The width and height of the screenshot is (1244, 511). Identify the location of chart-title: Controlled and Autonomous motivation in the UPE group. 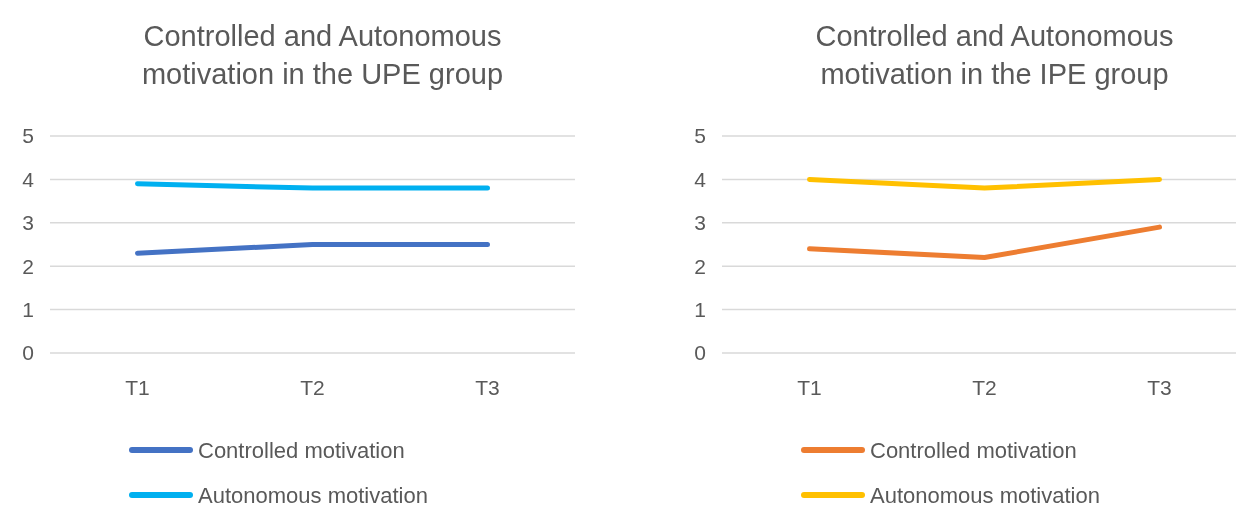
(322, 55).